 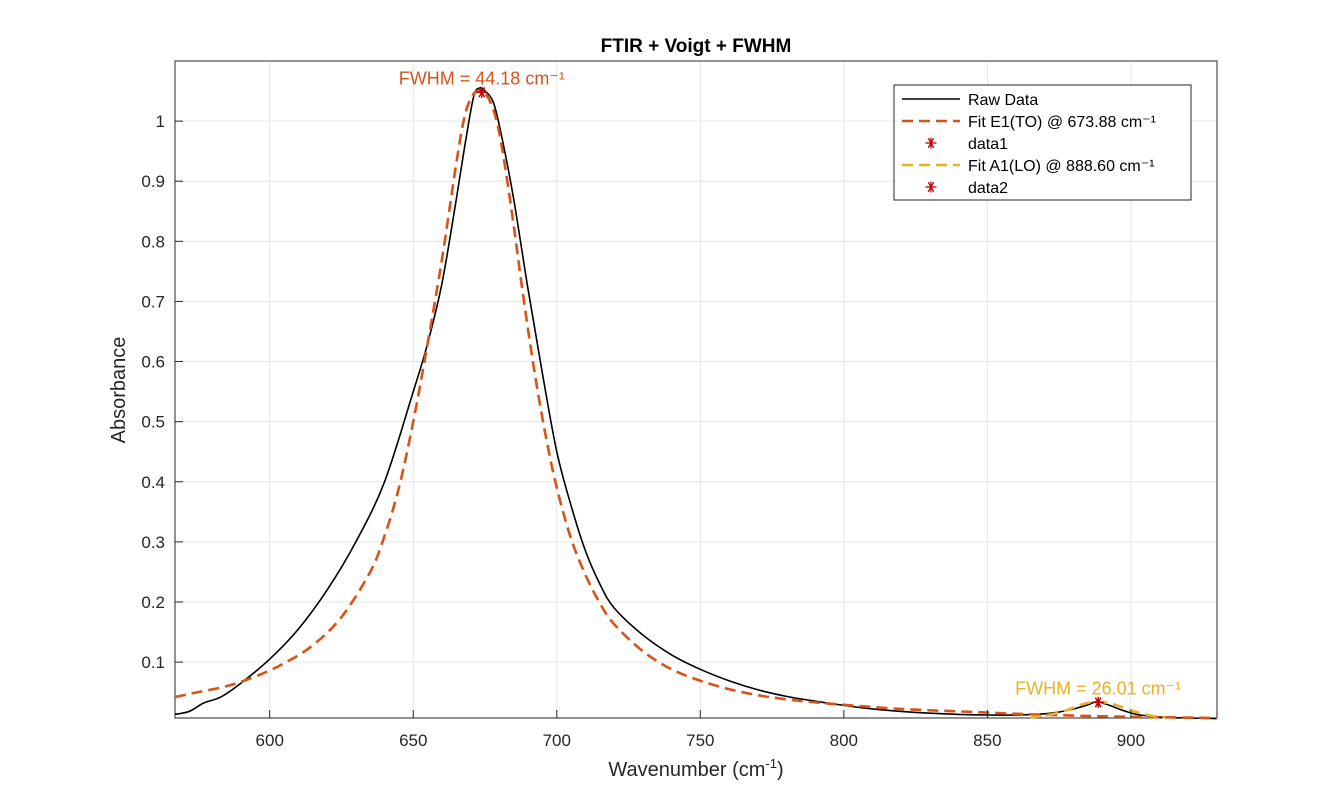 I want to click on y-tick-label: 0.2, so click(x=153, y=602).